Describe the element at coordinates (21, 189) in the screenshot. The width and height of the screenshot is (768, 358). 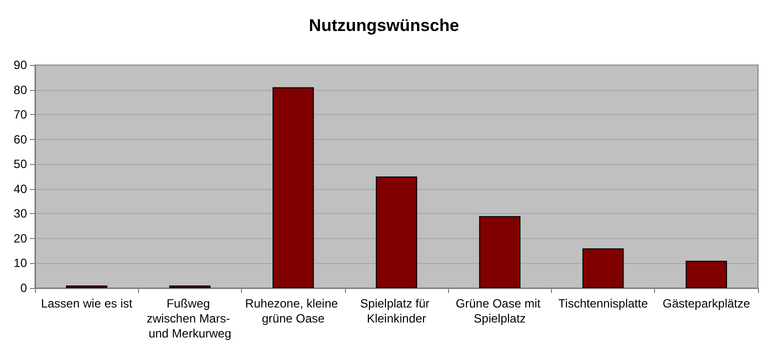
I see `y-tick-label: 40` at that location.